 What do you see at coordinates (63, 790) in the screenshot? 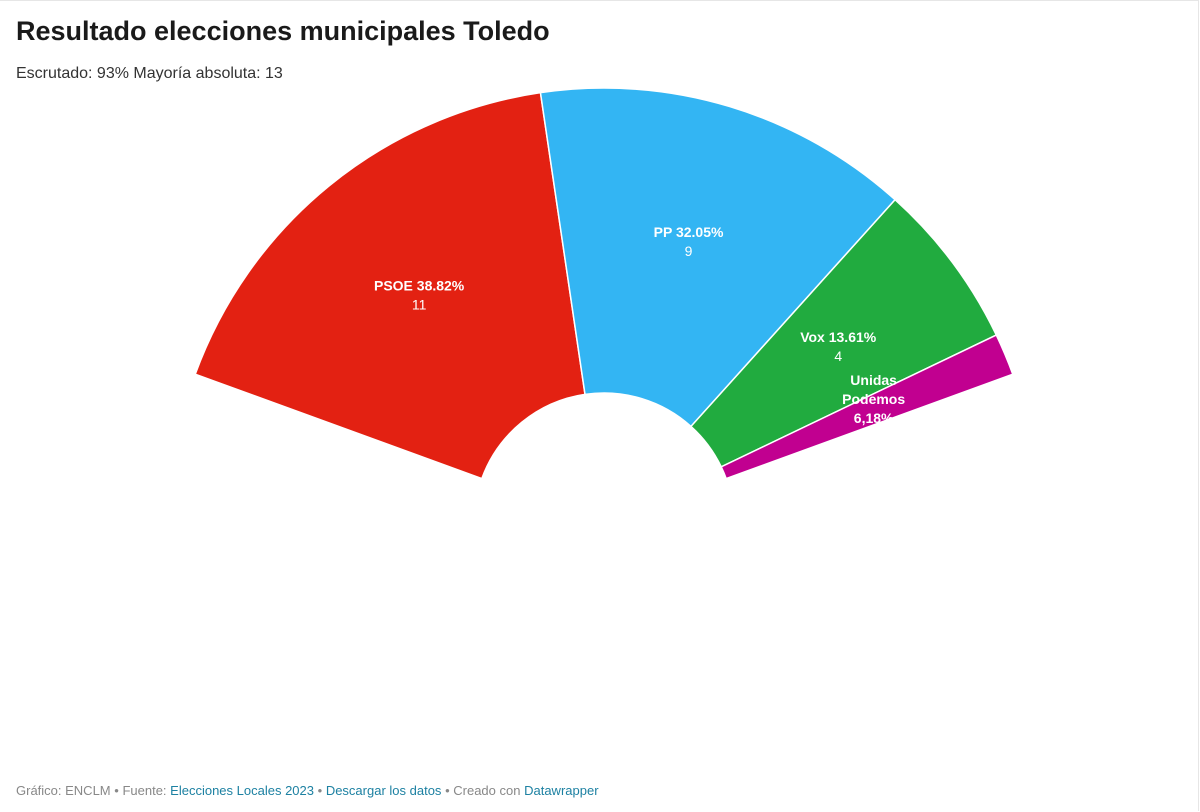
I see `footer-credit: Gráfico: ENCLM` at bounding box center [63, 790].